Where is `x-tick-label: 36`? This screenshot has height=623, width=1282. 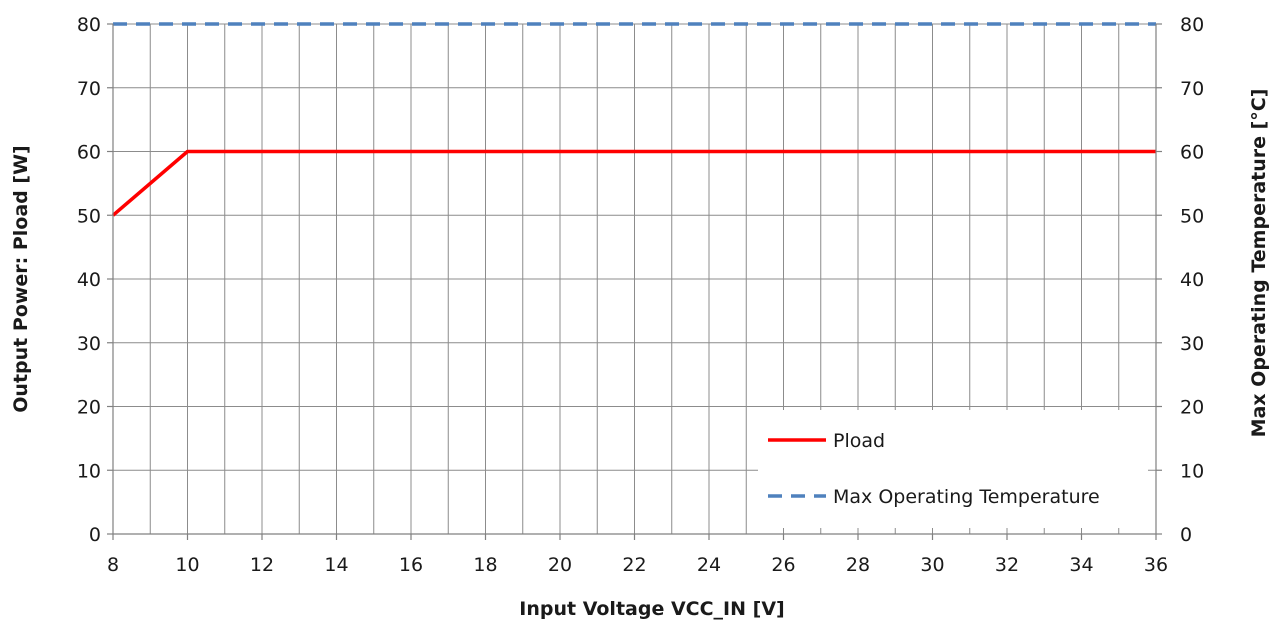 x-tick-label: 36 is located at coordinates (1156, 565).